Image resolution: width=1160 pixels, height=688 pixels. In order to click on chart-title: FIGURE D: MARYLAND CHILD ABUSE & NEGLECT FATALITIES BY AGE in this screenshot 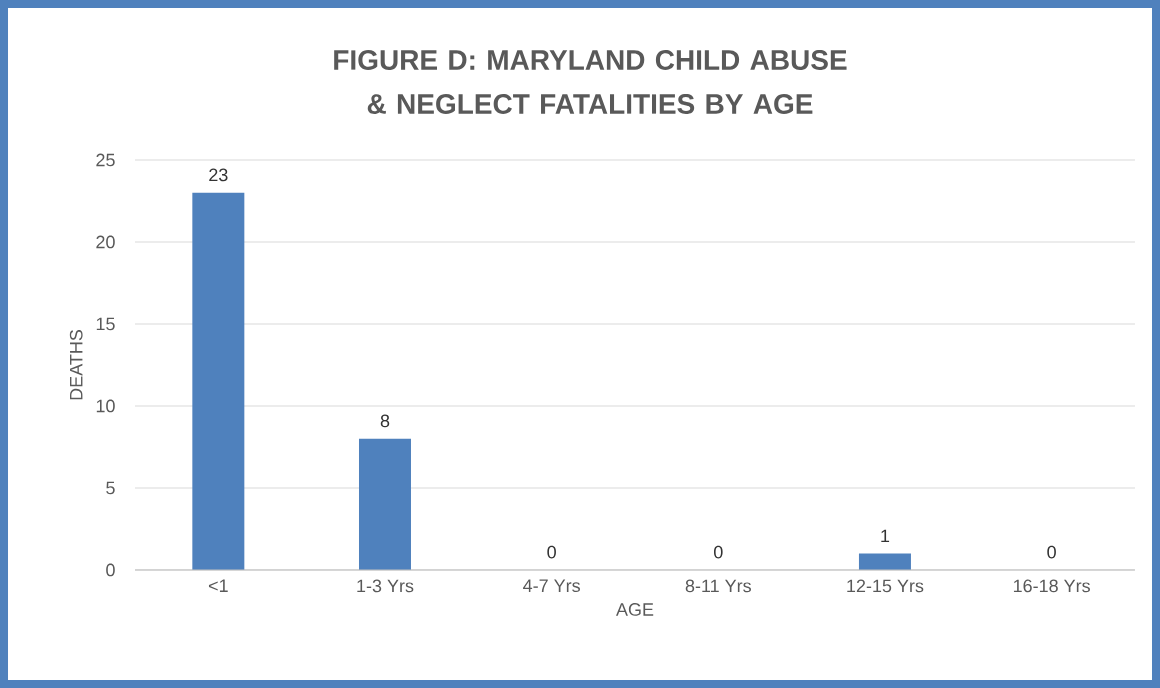, I will do `click(590, 82)`.